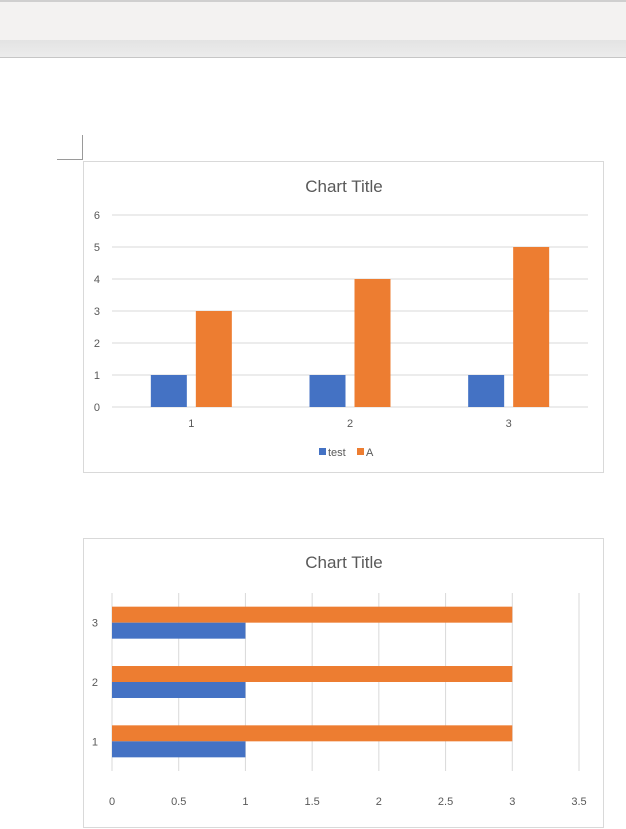  What do you see at coordinates (311, 802) in the screenshot?
I see `x-tick-label: 1.5` at bounding box center [311, 802].